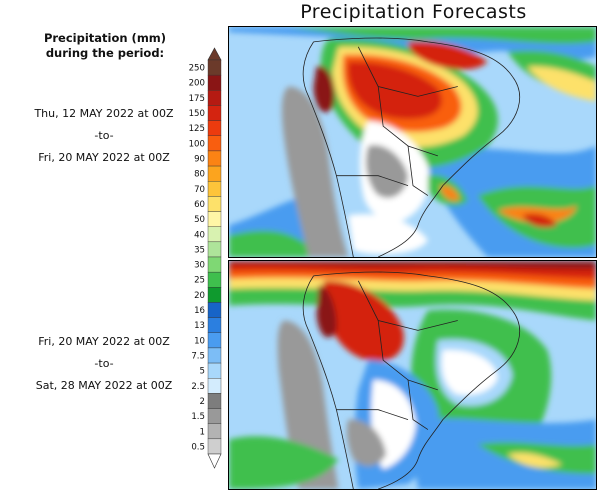  I want to click on colorbar-tick-label: 200, so click(197, 84).